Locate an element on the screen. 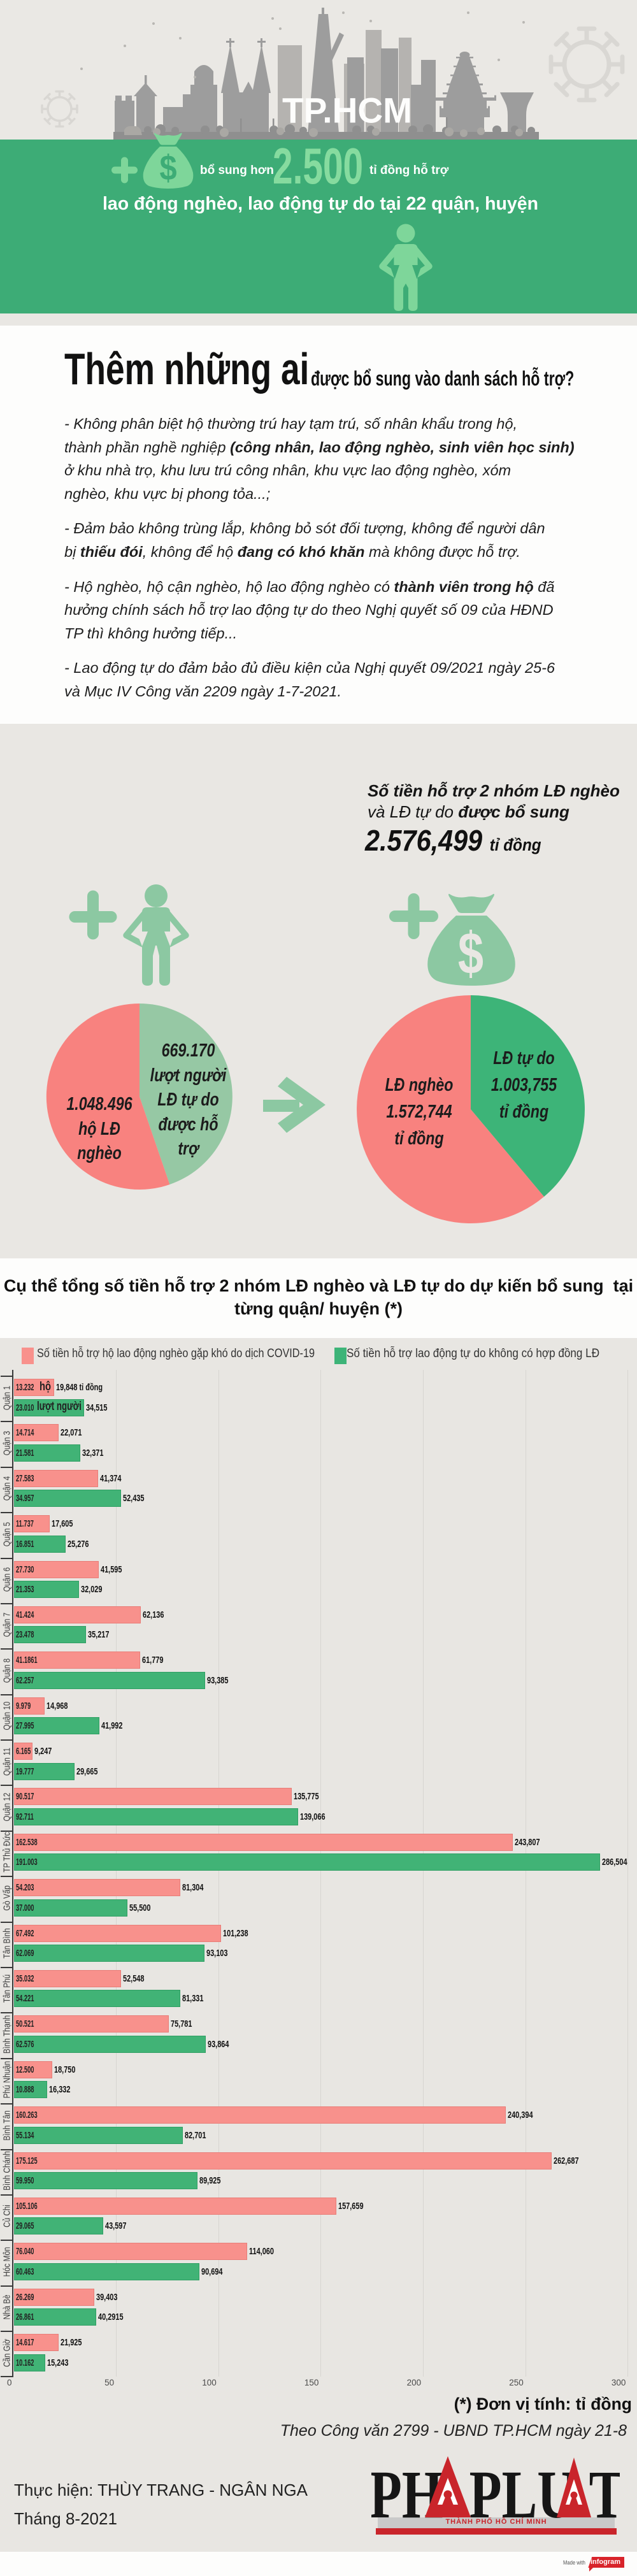 The height and width of the screenshot is (2576, 637). svg-text: T is located at coordinates (604, 2494).